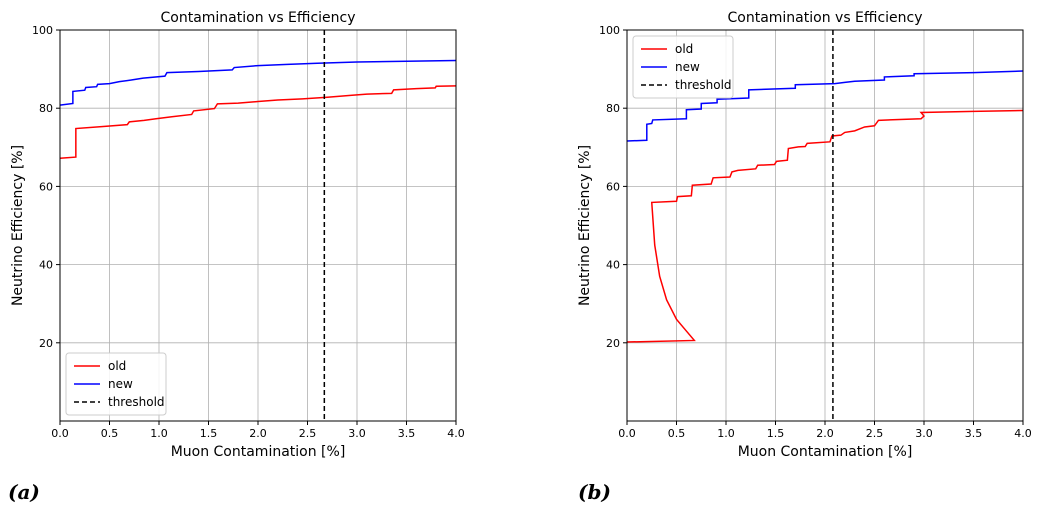 The height and width of the screenshot is (514, 1037). Describe the element at coordinates (594, 492) in the screenshot. I see `panel-label-b: (b)` at that location.